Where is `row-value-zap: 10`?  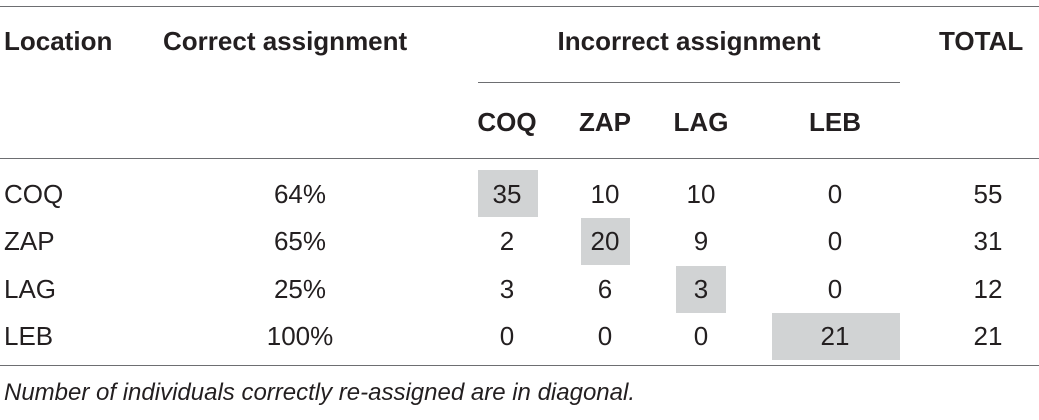 row-value-zap: 10 is located at coordinates (605, 194).